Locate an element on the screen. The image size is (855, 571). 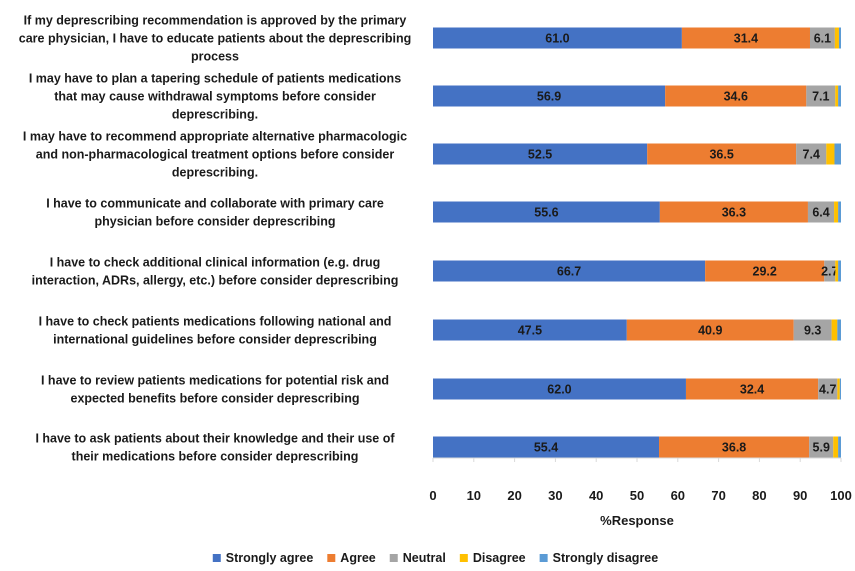
data-label: 62.0 is located at coordinates (559, 390).